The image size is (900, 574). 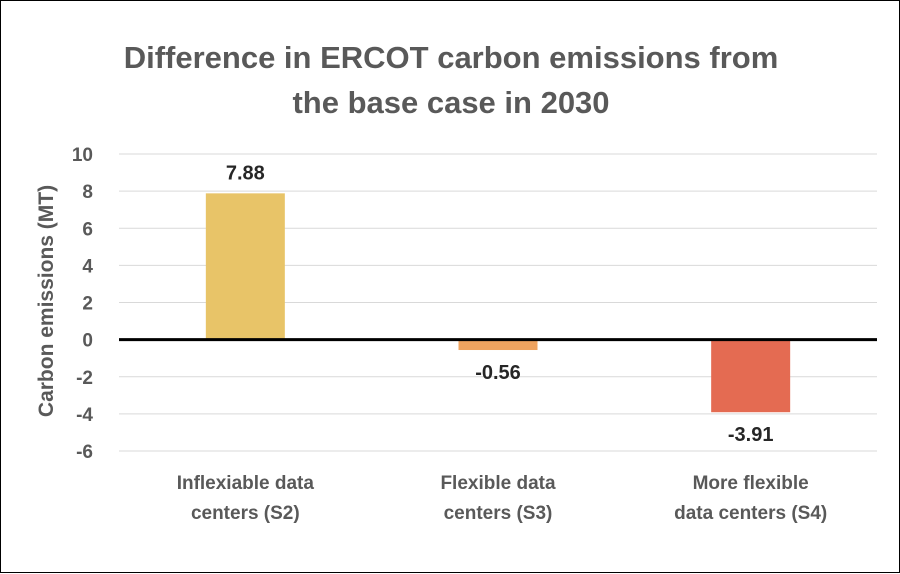 What do you see at coordinates (498, 483) in the screenshot?
I see `category-label-2-line-1: Flexible data` at bounding box center [498, 483].